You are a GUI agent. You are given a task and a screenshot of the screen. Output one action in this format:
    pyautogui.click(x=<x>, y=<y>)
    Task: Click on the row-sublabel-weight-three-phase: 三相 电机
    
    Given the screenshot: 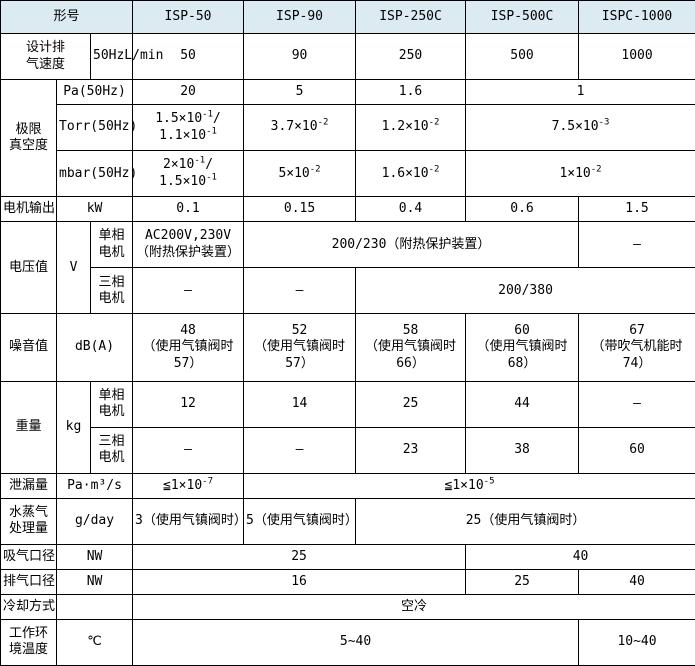 What is the action you would take?
    pyautogui.click(x=111, y=450)
    